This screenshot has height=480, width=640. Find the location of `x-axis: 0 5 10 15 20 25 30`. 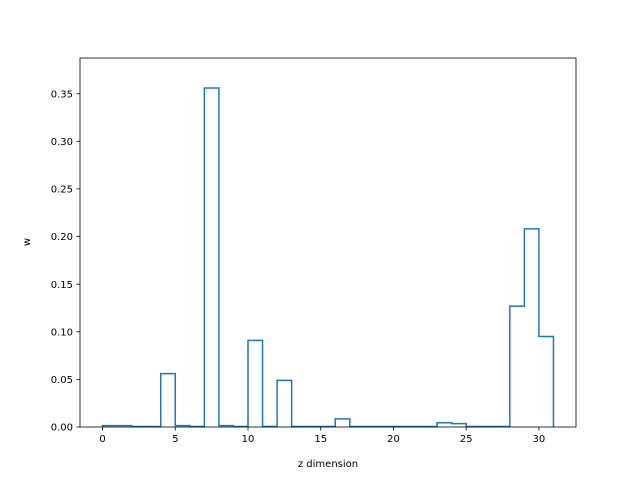

x-axis: 0 5 10 15 20 25 30 is located at coordinates (322, 436).